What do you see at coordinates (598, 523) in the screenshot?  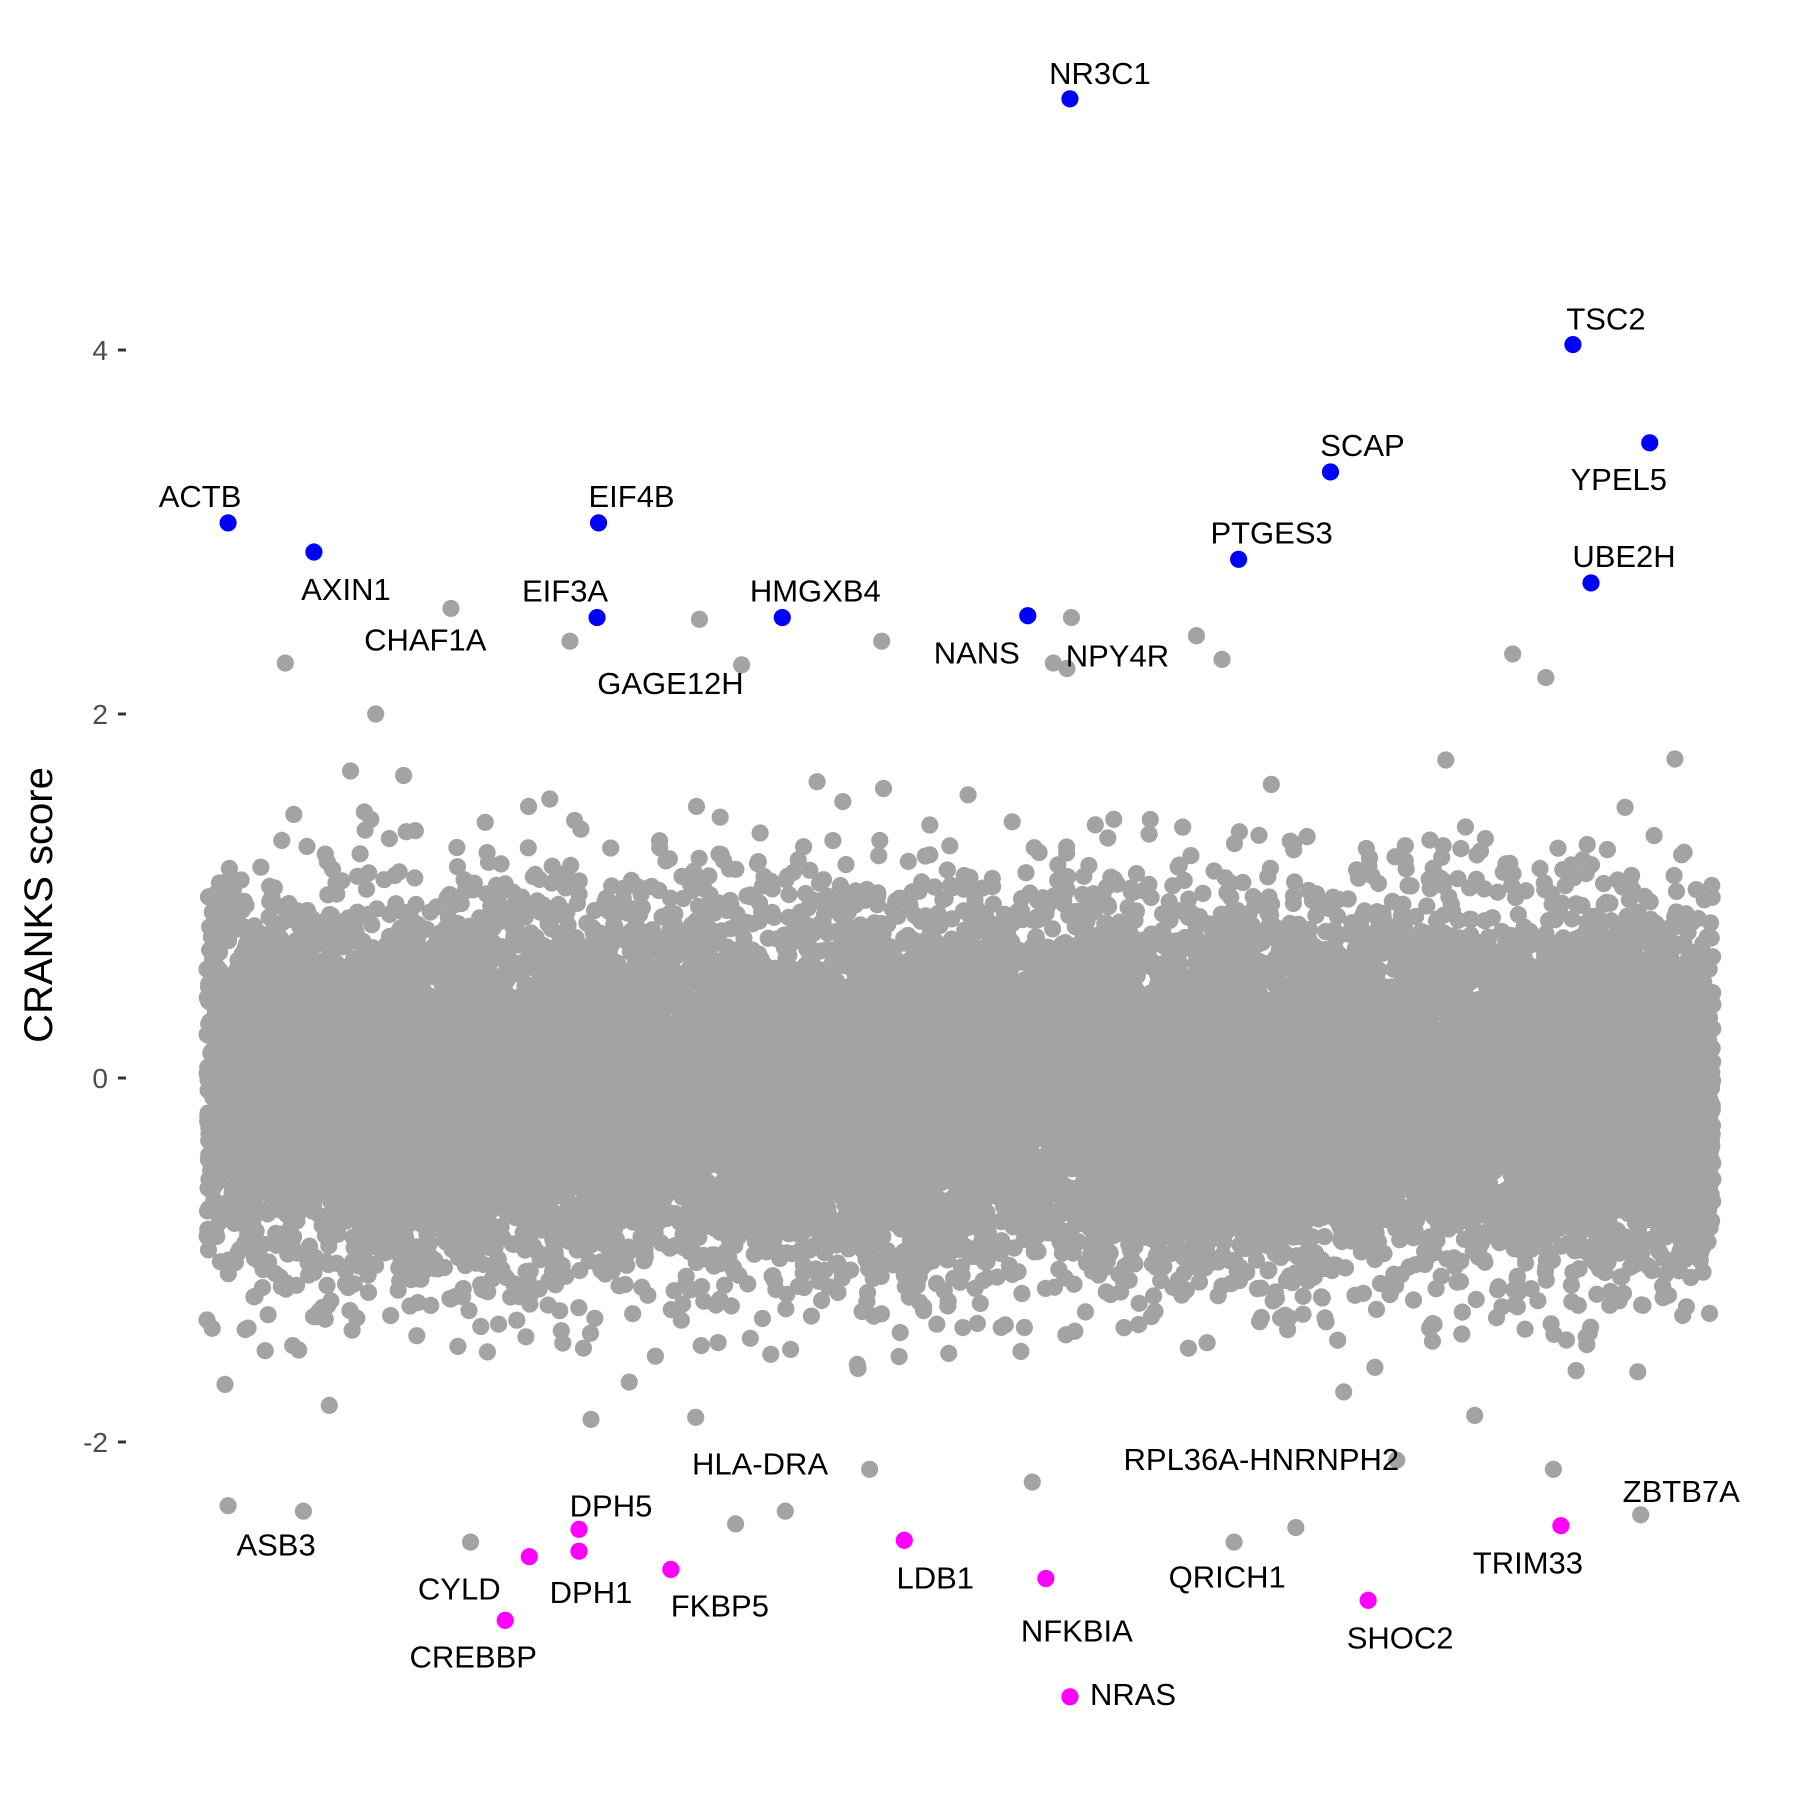 I see `gene-point-eif4b` at bounding box center [598, 523].